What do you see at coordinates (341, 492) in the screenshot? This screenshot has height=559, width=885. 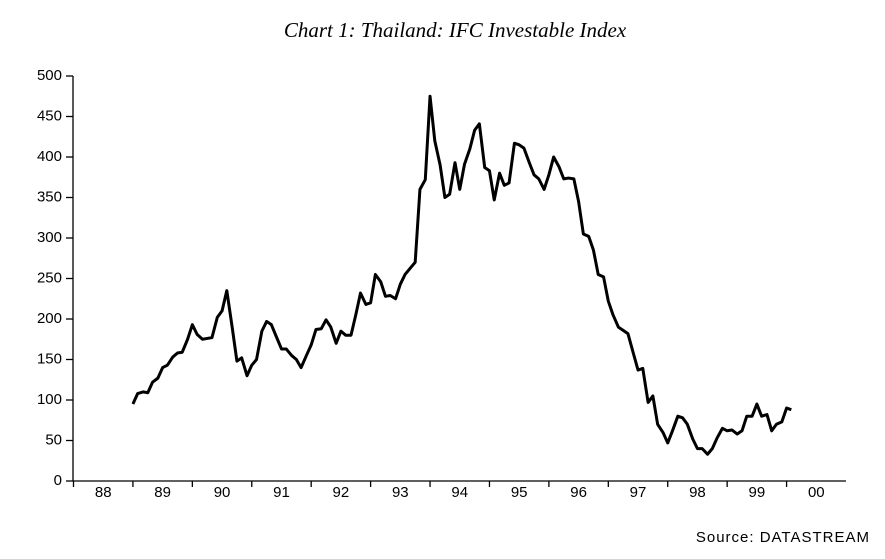 I see `x-tick-label: 92` at bounding box center [341, 492].